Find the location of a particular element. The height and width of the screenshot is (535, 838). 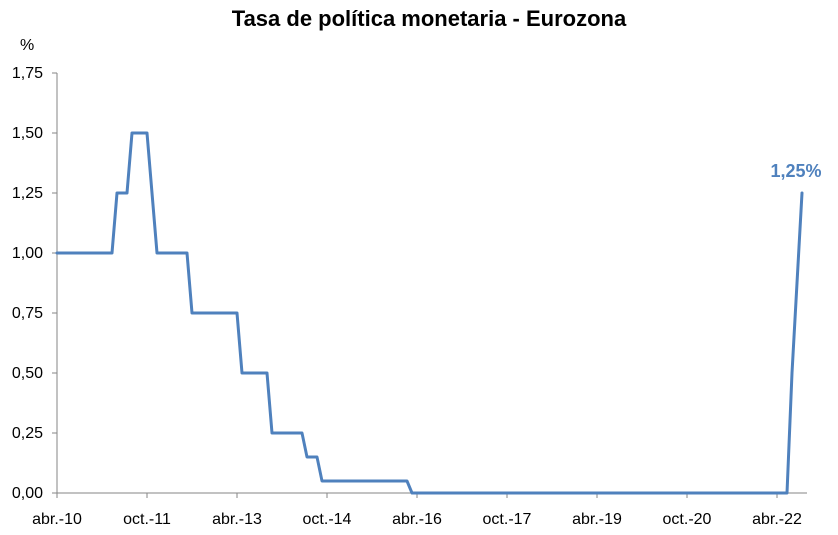

y-tick-label: 0,50 is located at coordinates (27, 373).